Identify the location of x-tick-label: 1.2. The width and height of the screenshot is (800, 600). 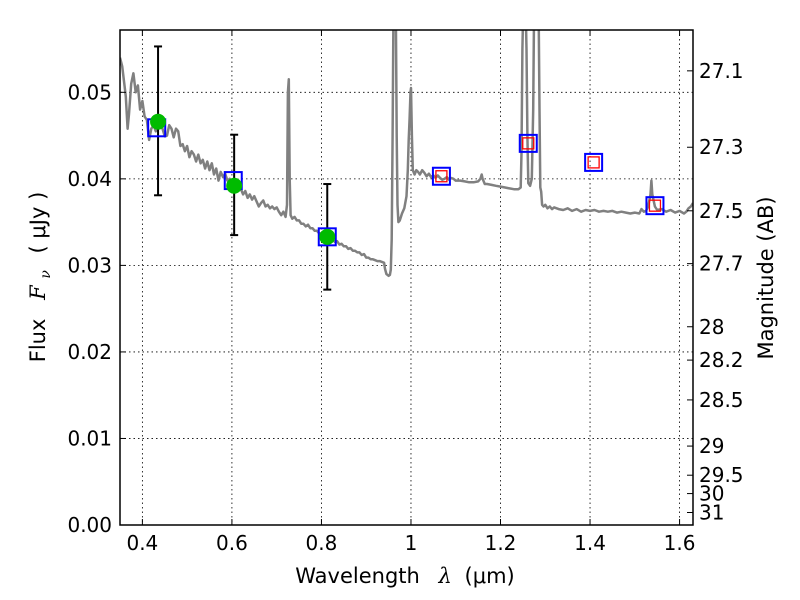
(501, 543).